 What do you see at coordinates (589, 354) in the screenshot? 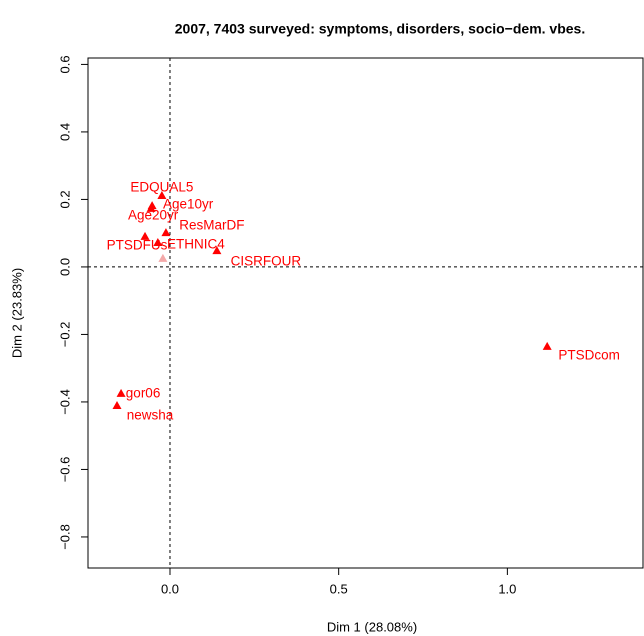
I see `point-label: PTSDcom` at bounding box center [589, 354].